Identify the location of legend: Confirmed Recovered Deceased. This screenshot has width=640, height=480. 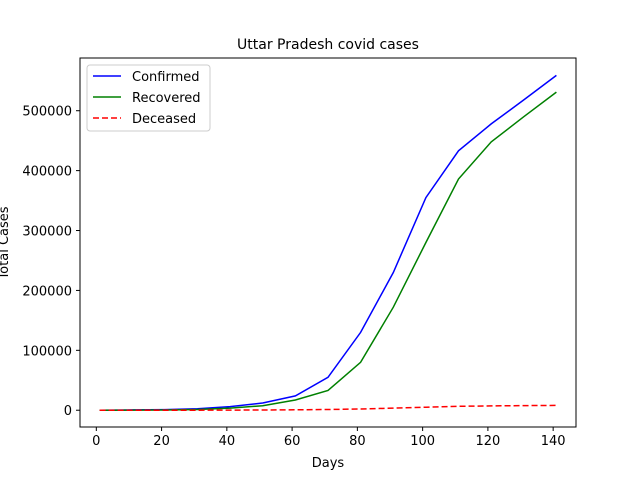
(148, 98).